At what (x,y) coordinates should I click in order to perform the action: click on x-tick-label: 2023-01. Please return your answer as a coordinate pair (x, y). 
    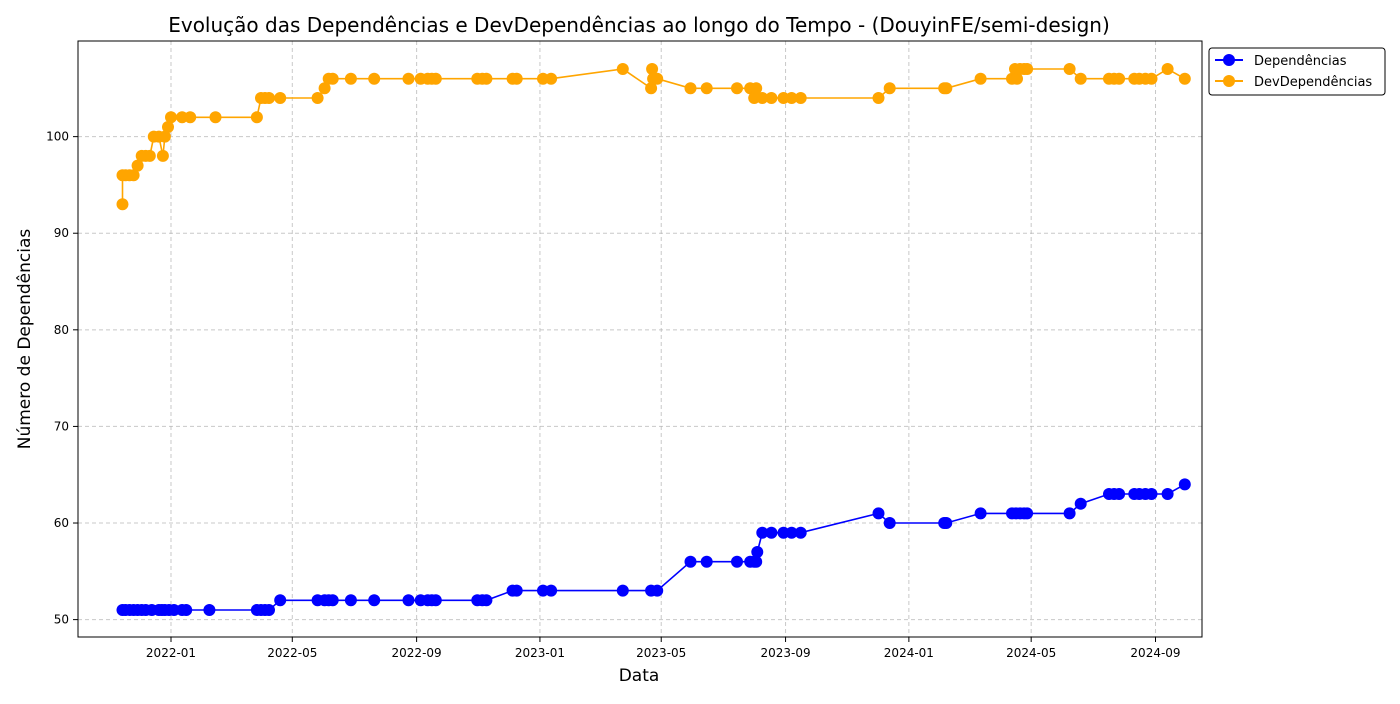
    Looking at the image, I should click on (540, 653).